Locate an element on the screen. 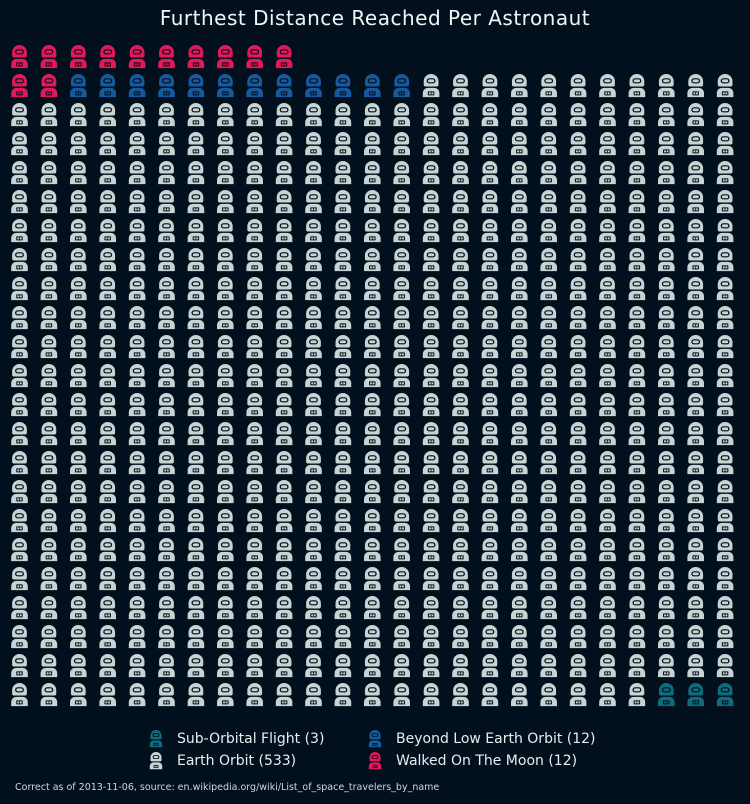 The width and height of the screenshot is (750, 804). legend-label: Walked On The Moon (12) is located at coordinates (487, 761).